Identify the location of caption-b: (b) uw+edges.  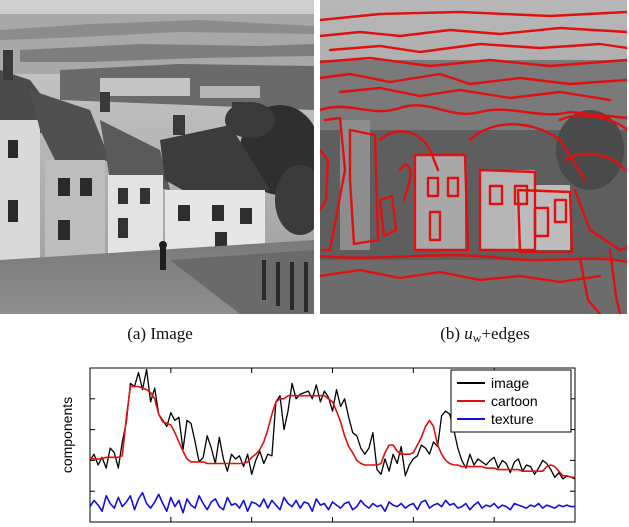
(485, 335).